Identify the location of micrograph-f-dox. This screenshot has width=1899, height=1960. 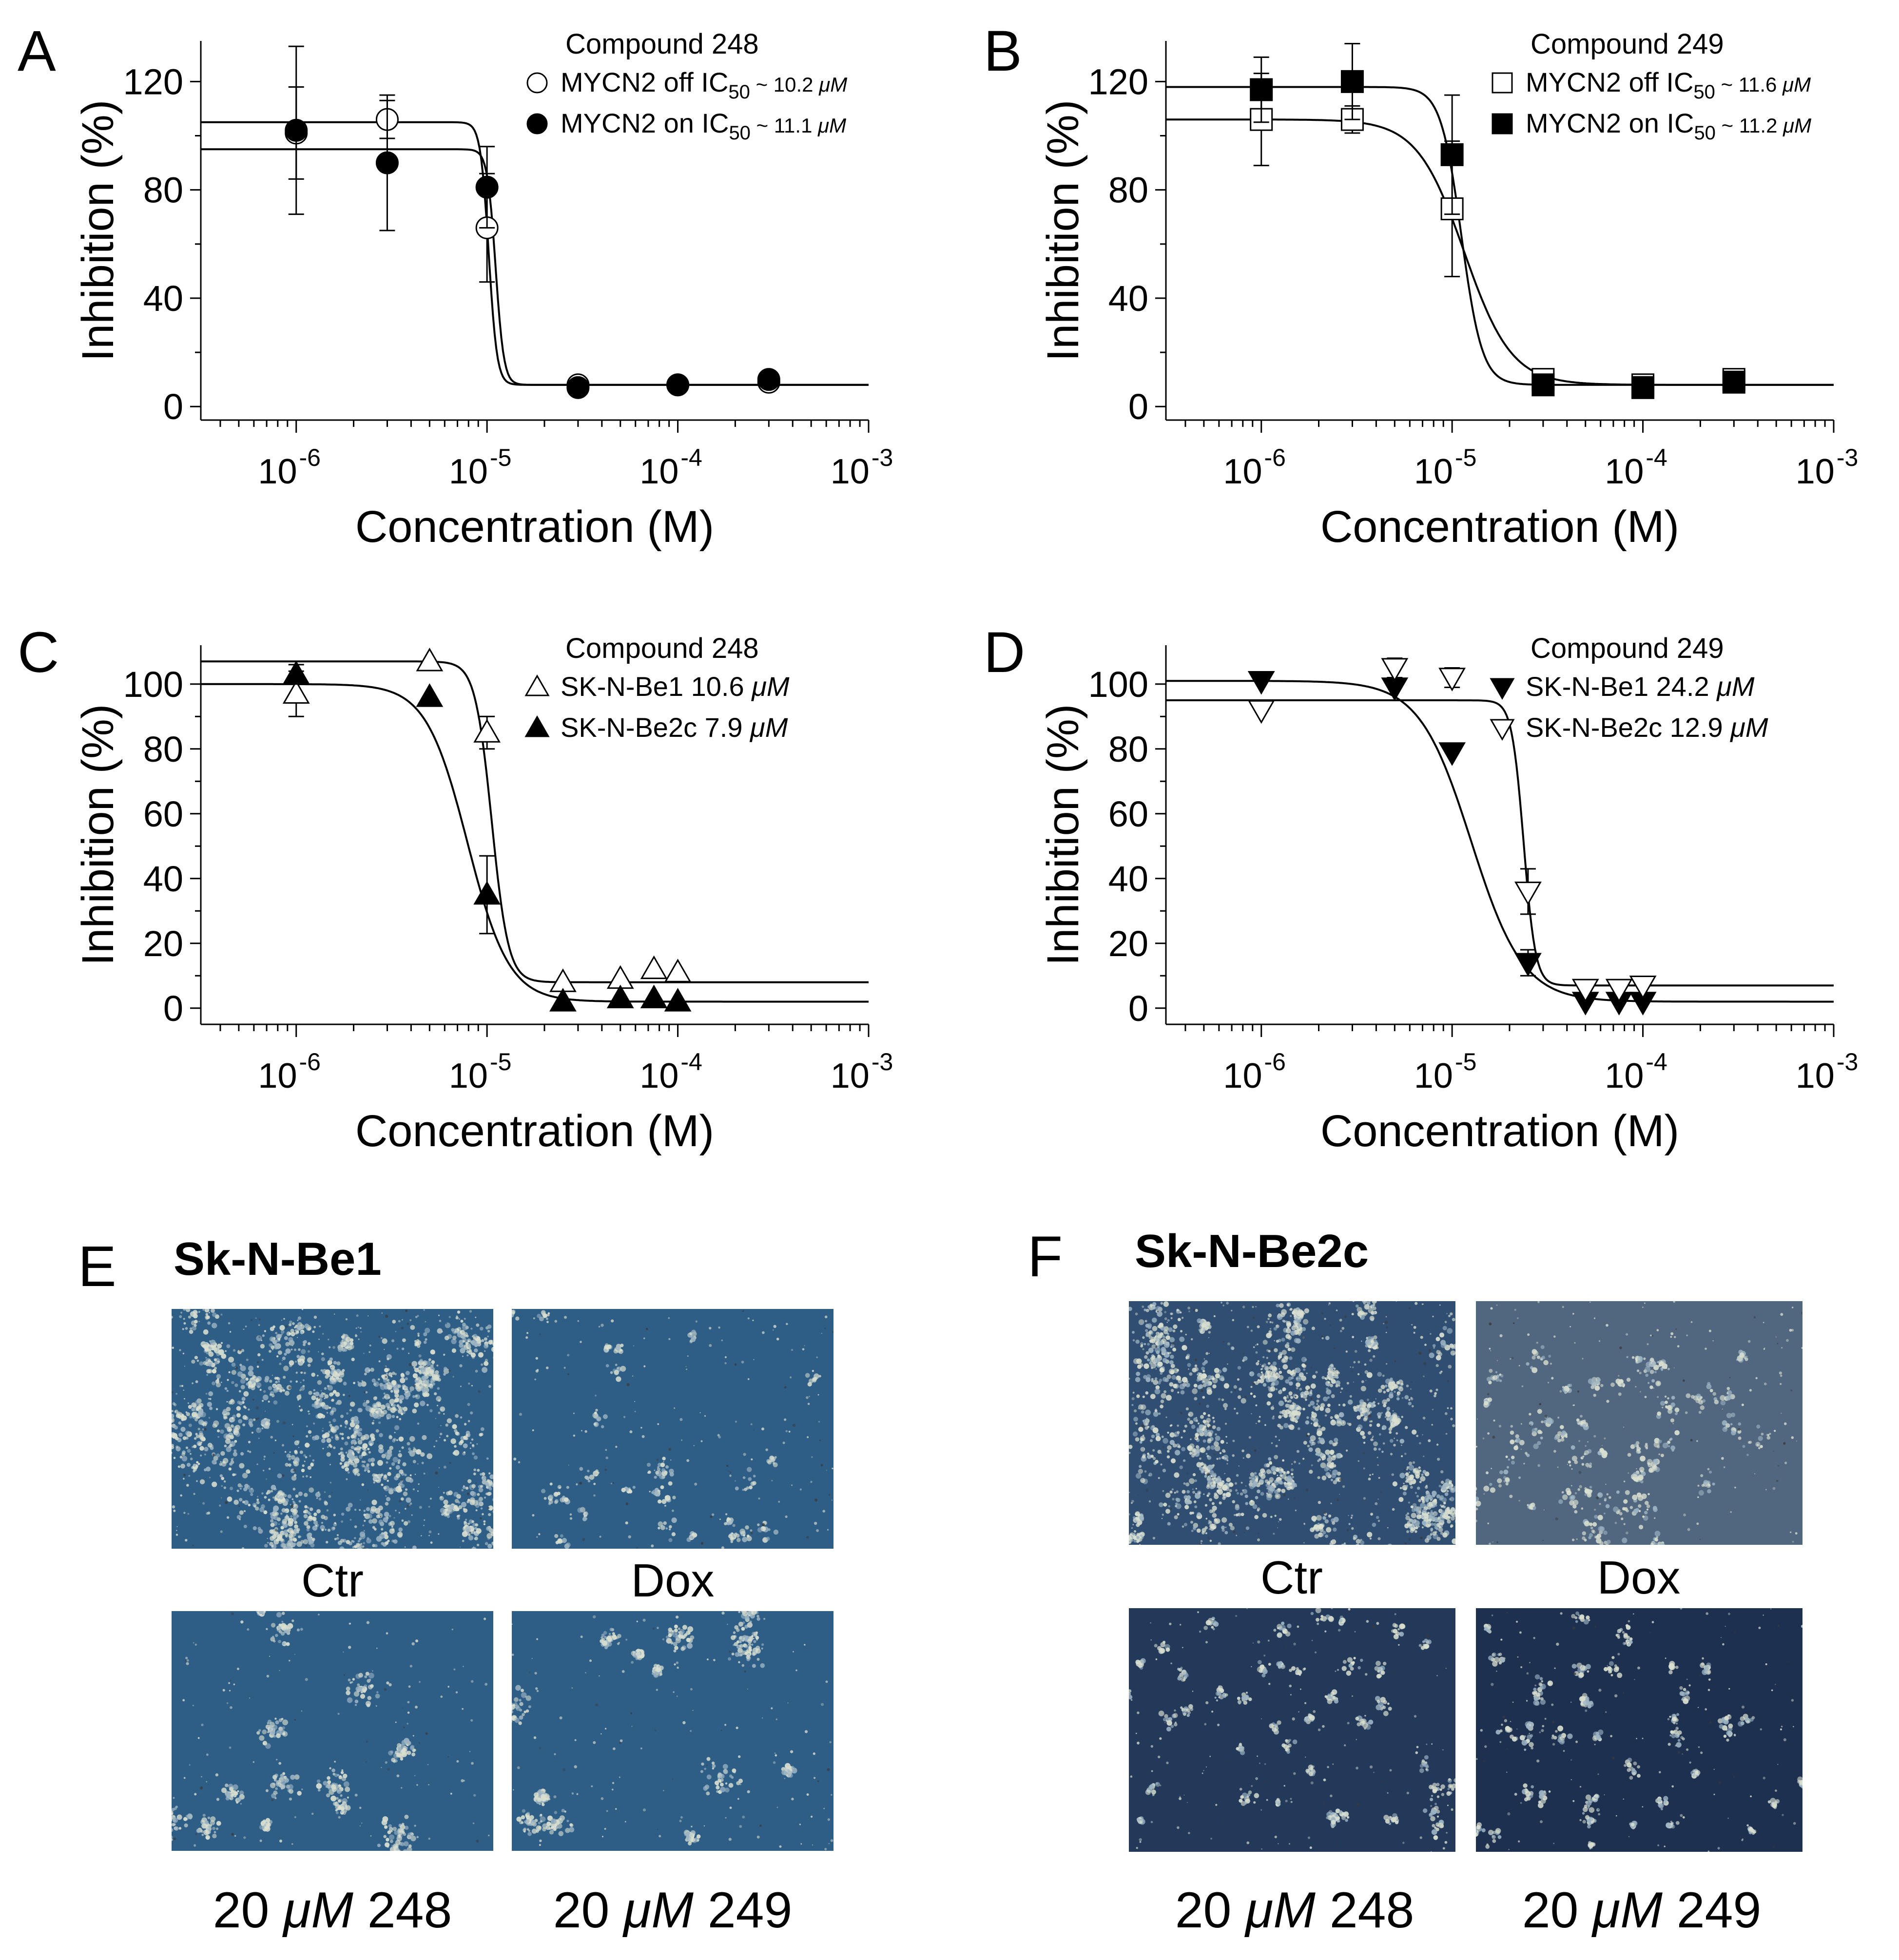
(1639, 1423).